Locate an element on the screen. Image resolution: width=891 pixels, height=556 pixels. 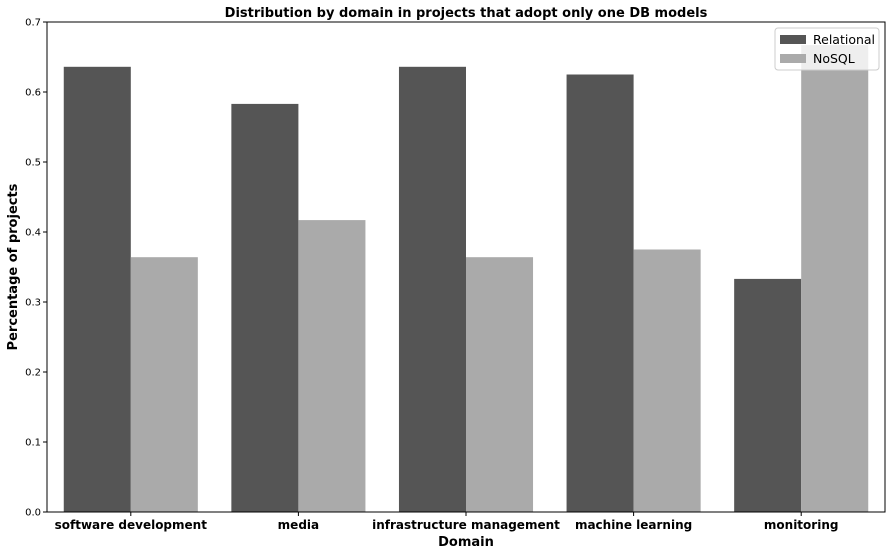
x-tick-label: media is located at coordinates (298, 525).